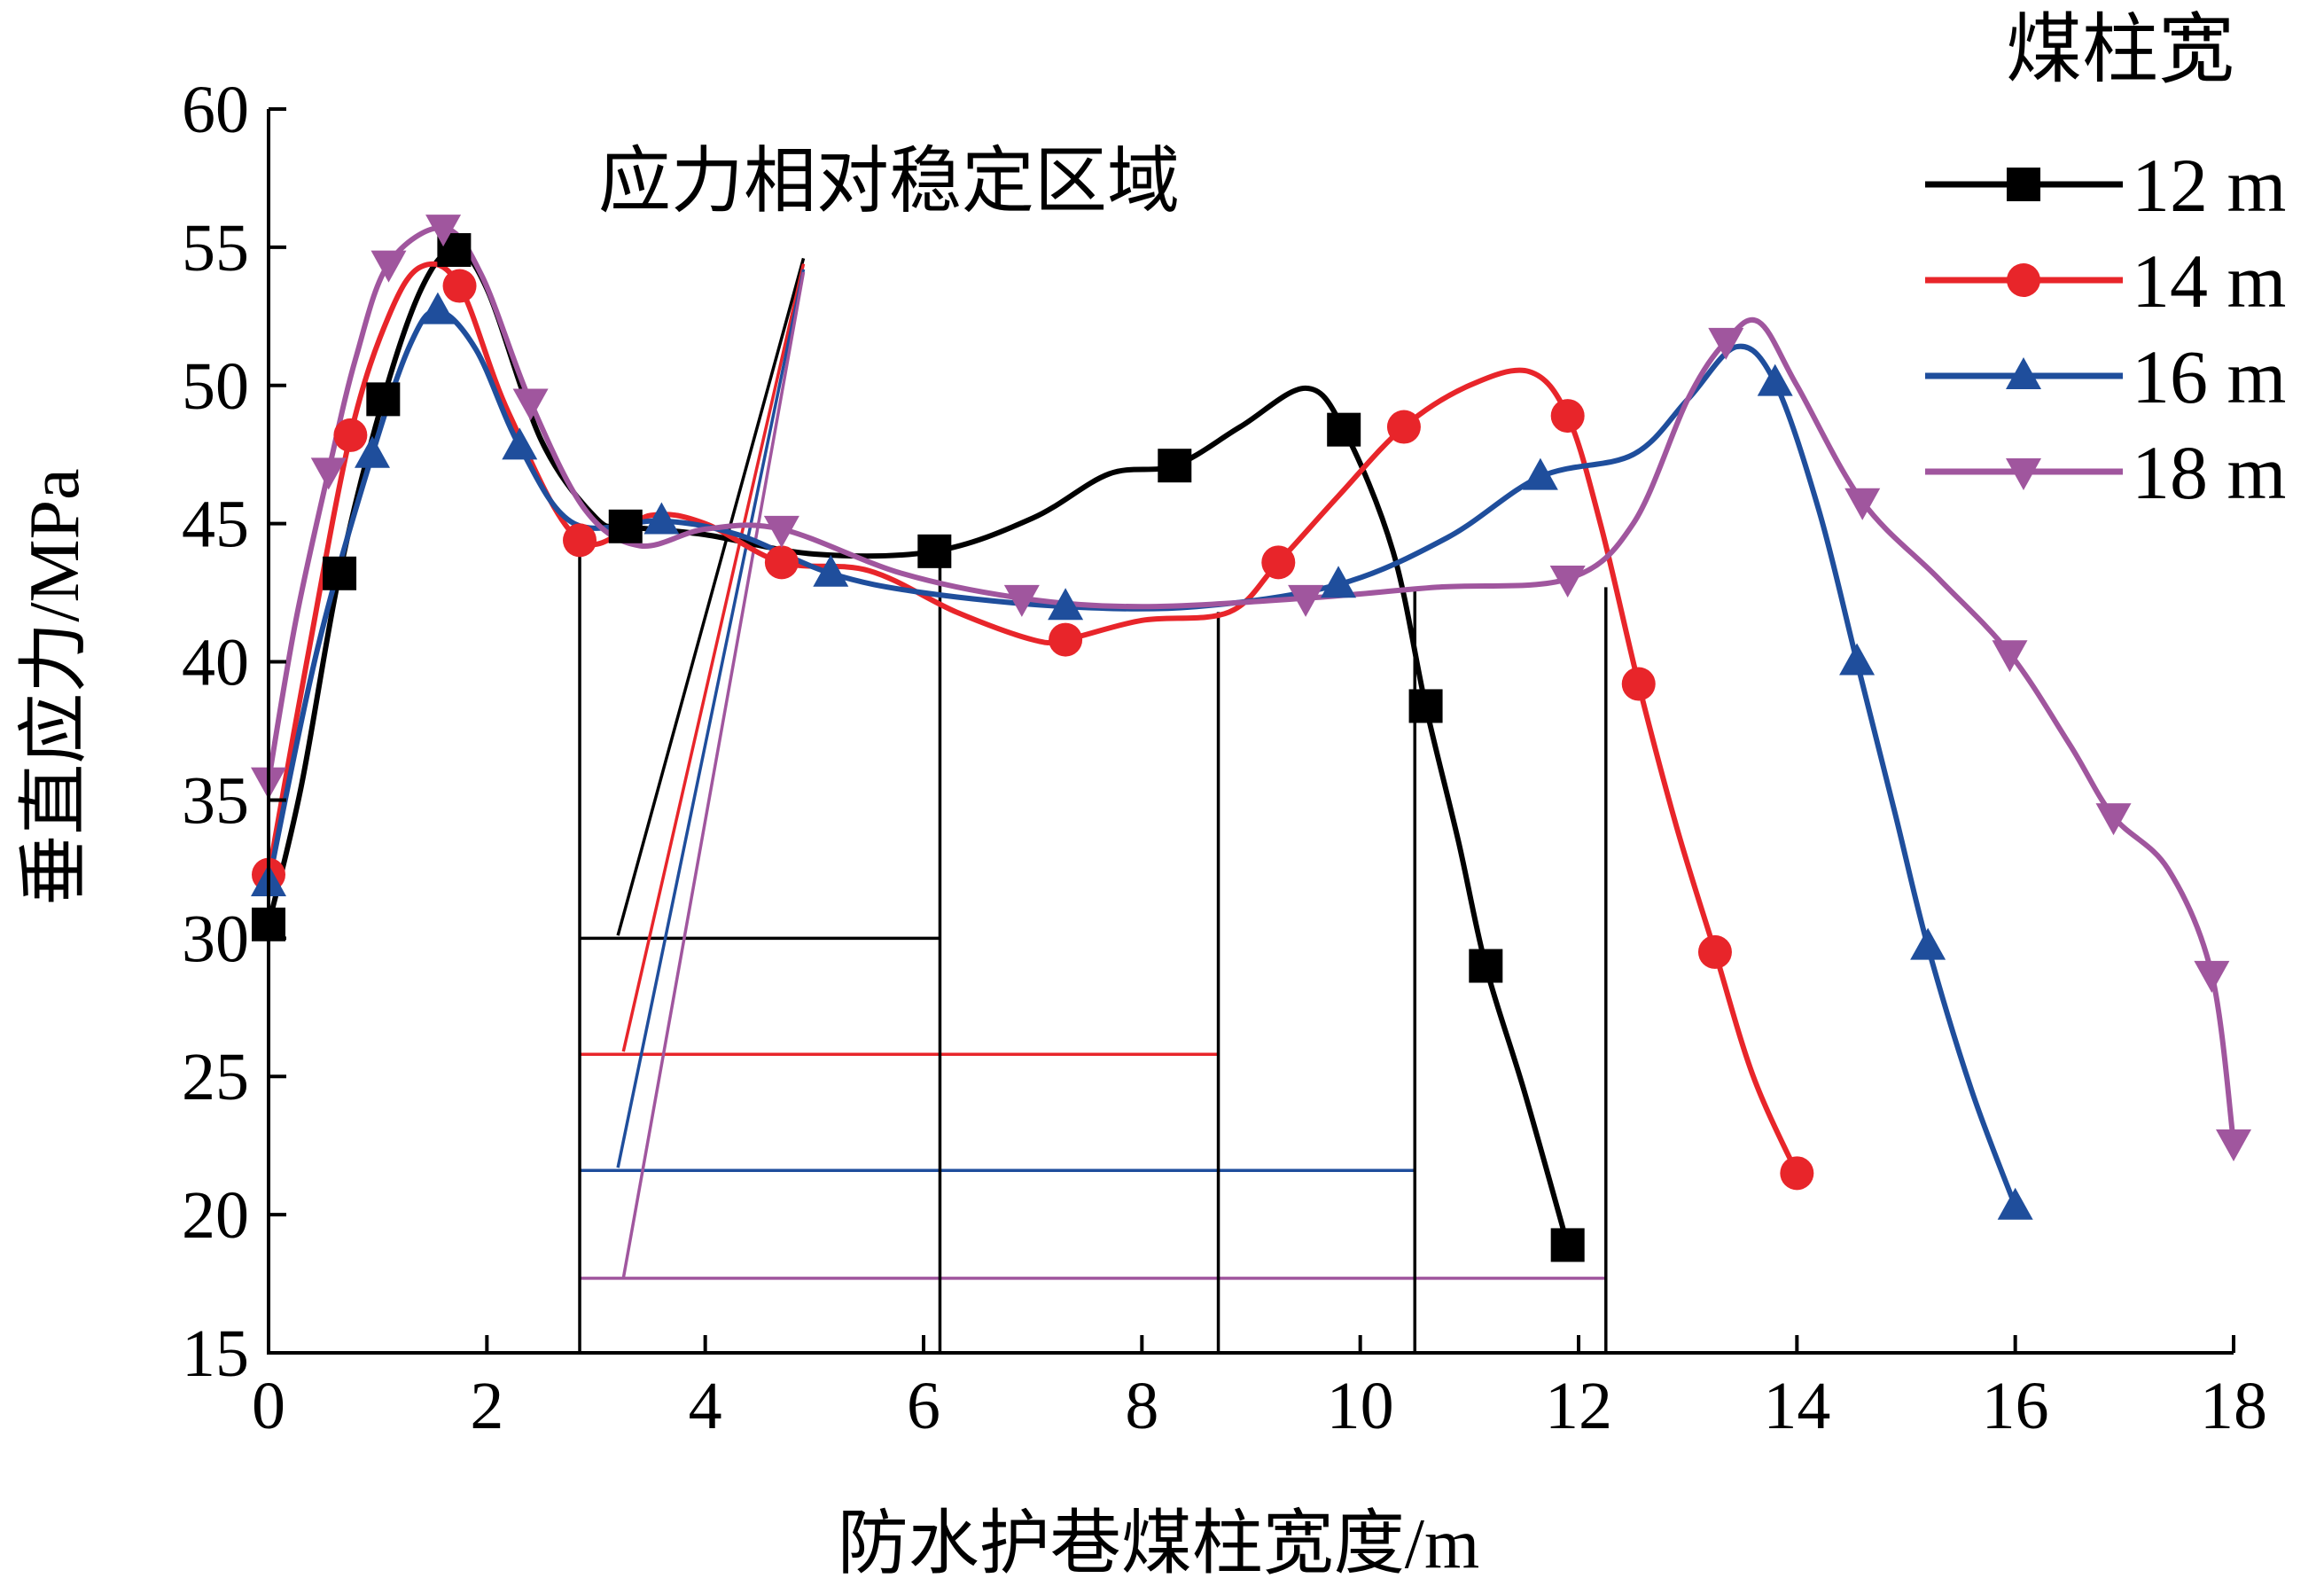  What do you see at coordinates (216, 110) in the screenshot?
I see `y-tick-label: 60` at bounding box center [216, 110].